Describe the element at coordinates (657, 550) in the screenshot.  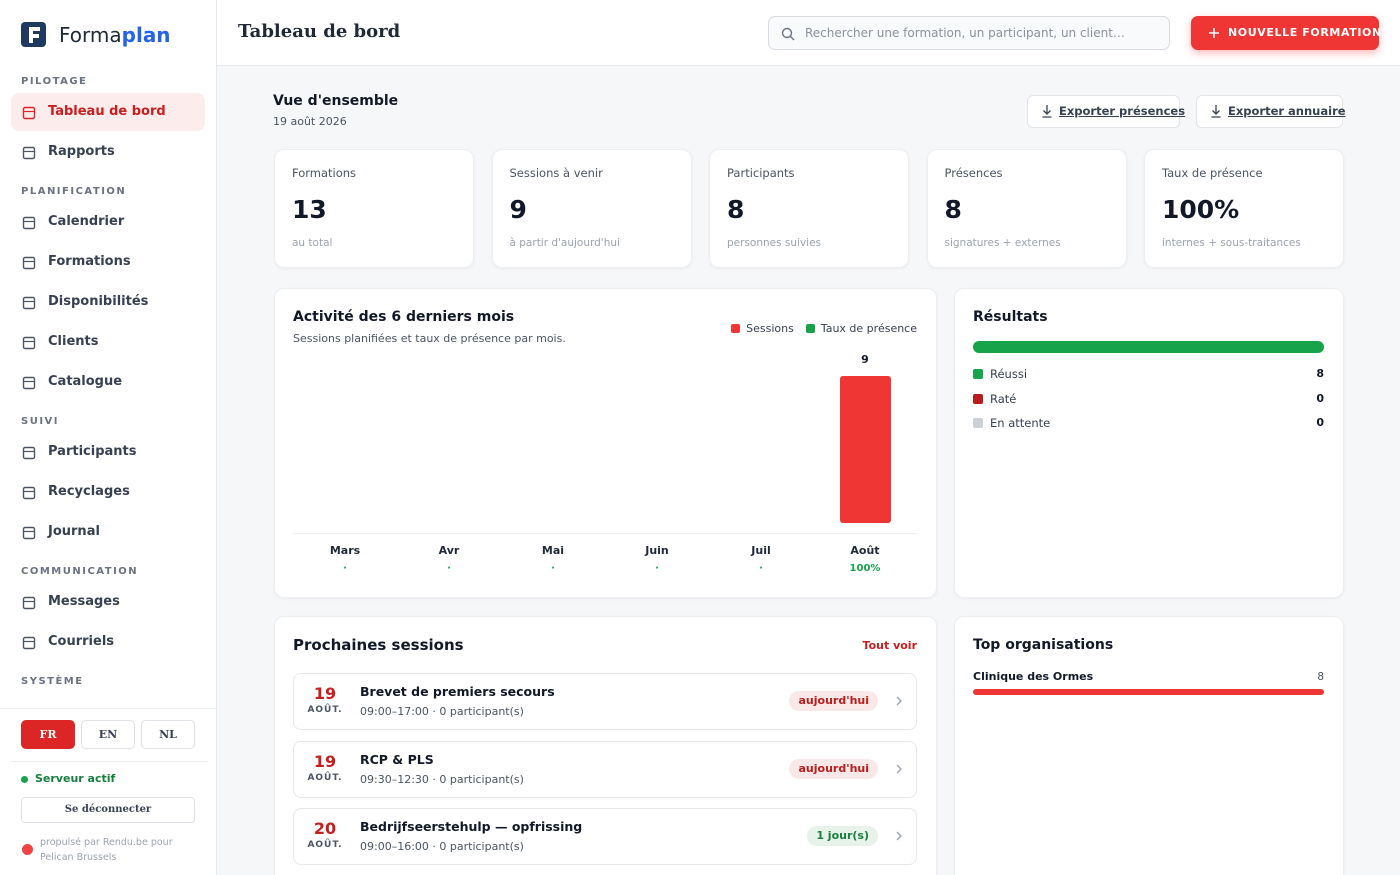
I see `month-label: Juin` at that location.